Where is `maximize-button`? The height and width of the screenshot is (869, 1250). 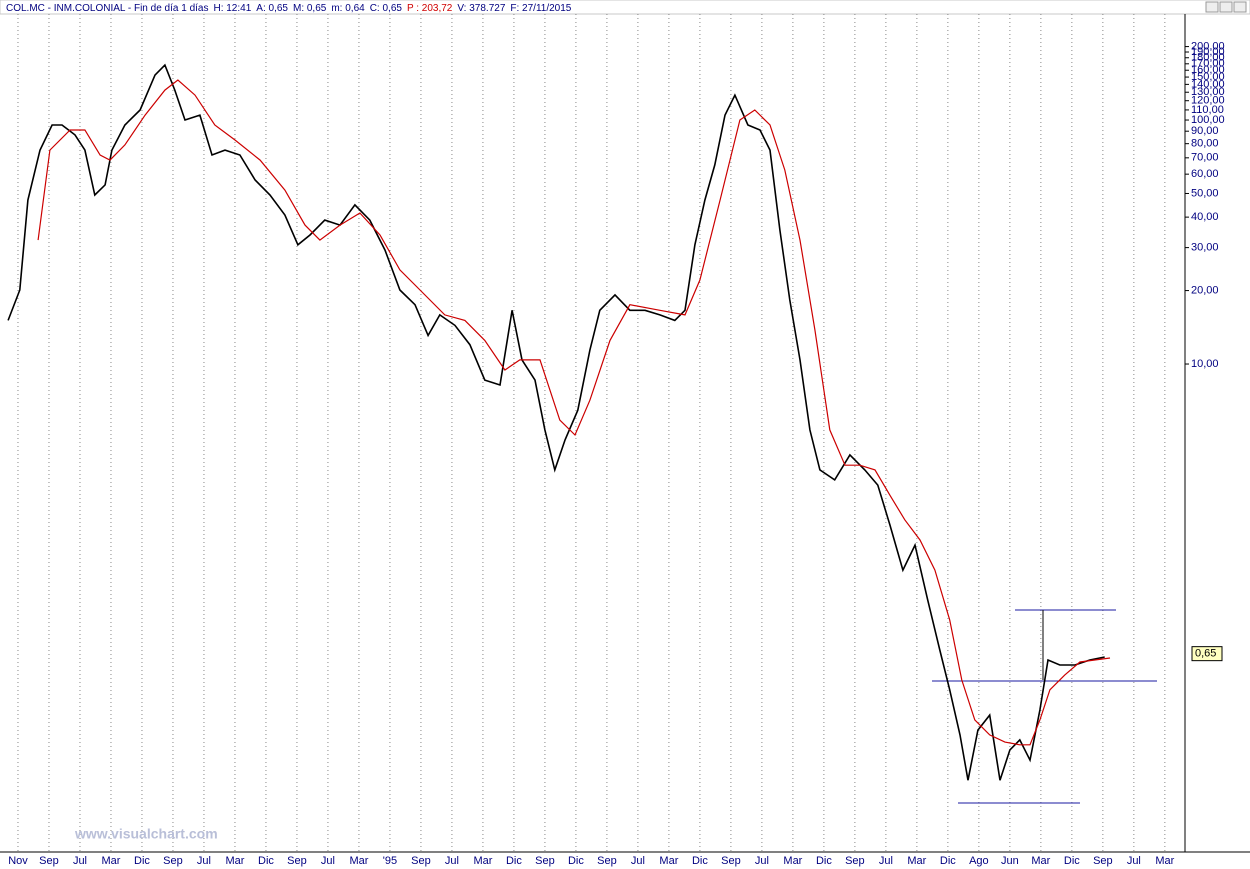
maximize-button is located at coordinates (1226, 7).